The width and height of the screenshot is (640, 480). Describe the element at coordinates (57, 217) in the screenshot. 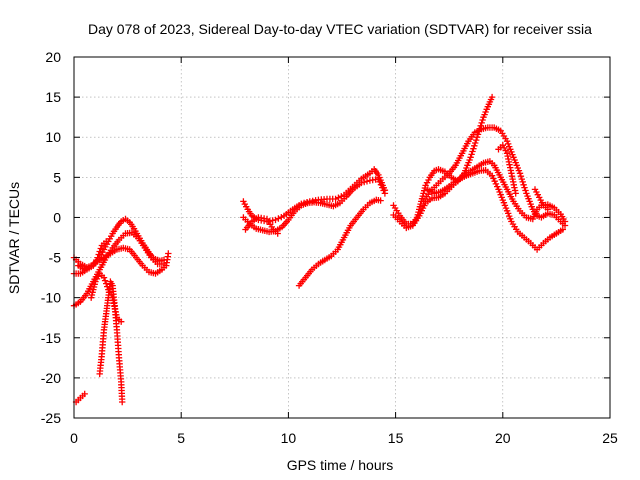

I see `y-tick-label: 0` at that location.